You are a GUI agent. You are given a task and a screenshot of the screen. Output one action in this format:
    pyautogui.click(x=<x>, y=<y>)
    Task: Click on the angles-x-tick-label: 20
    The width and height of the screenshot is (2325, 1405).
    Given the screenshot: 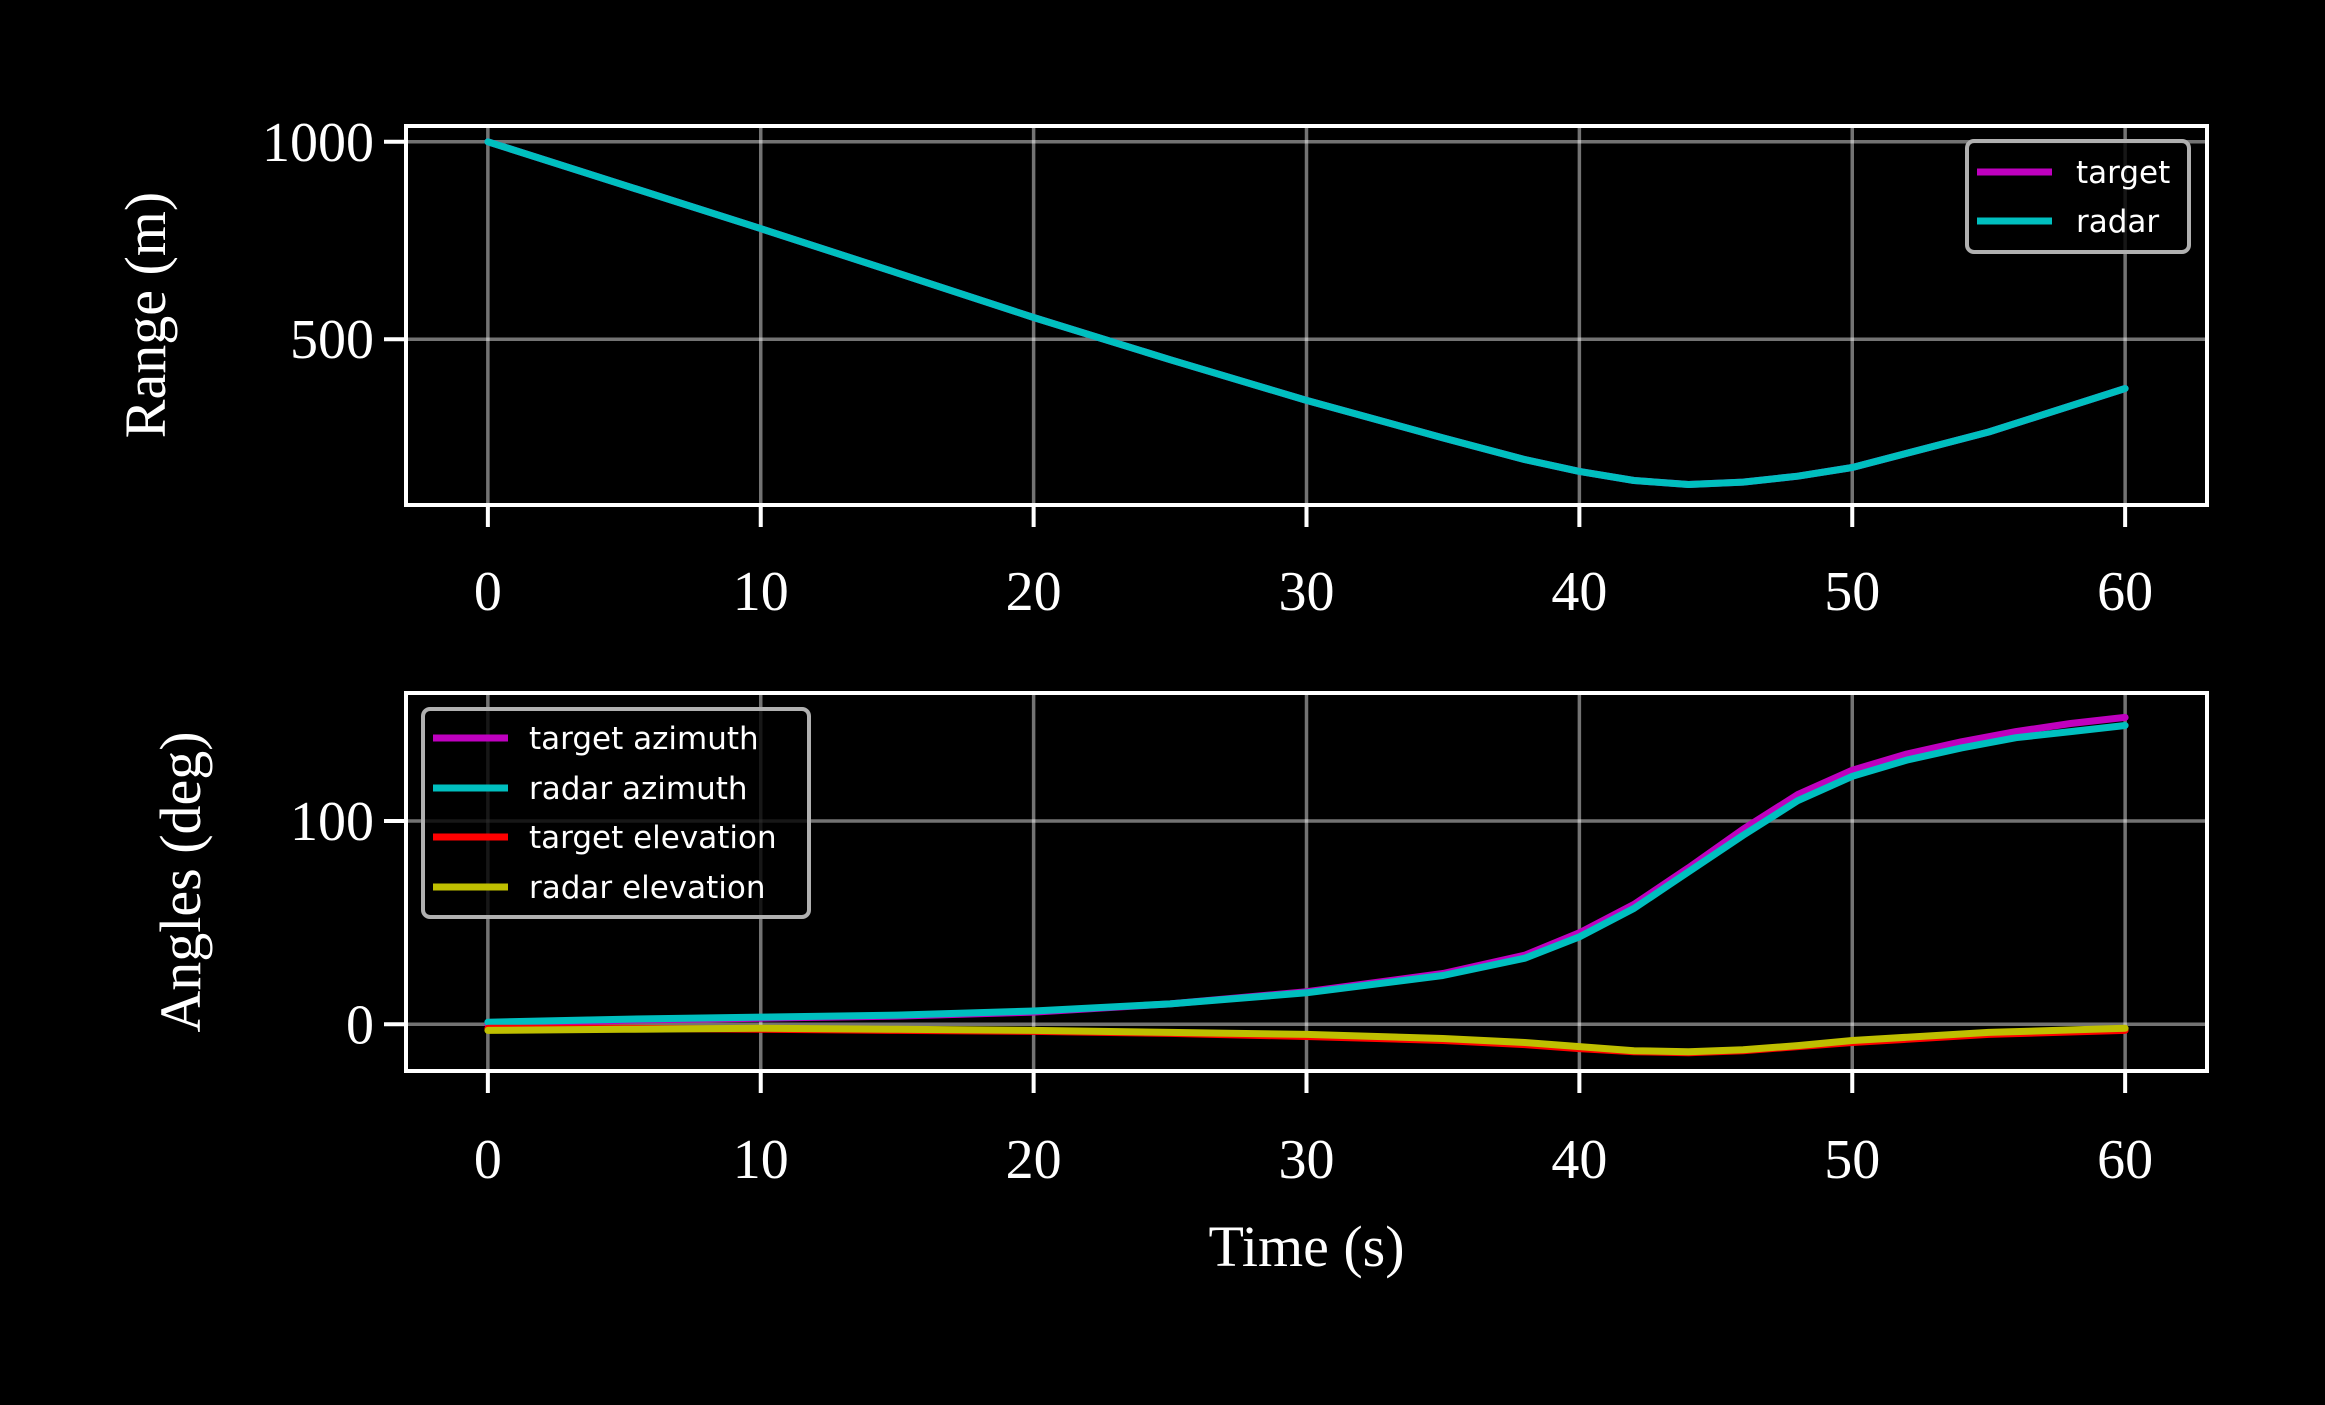 What is the action you would take?
    pyautogui.click(x=1034, y=1160)
    